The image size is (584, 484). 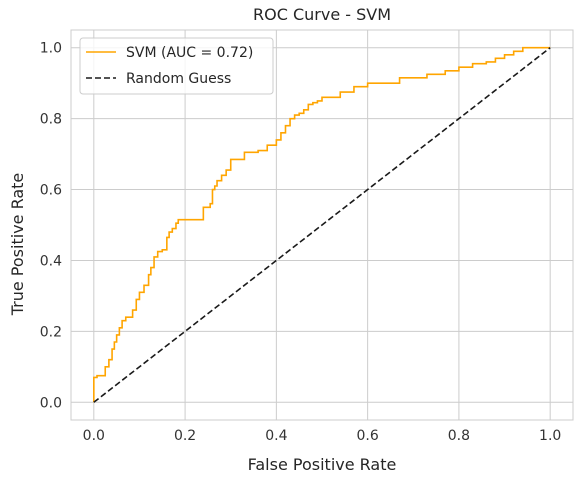 What do you see at coordinates (51, 226) in the screenshot?
I see `y-tick-labels: 0.0 0.2 0.4 0.6 0.8 1.0` at bounding box center [51, 226].